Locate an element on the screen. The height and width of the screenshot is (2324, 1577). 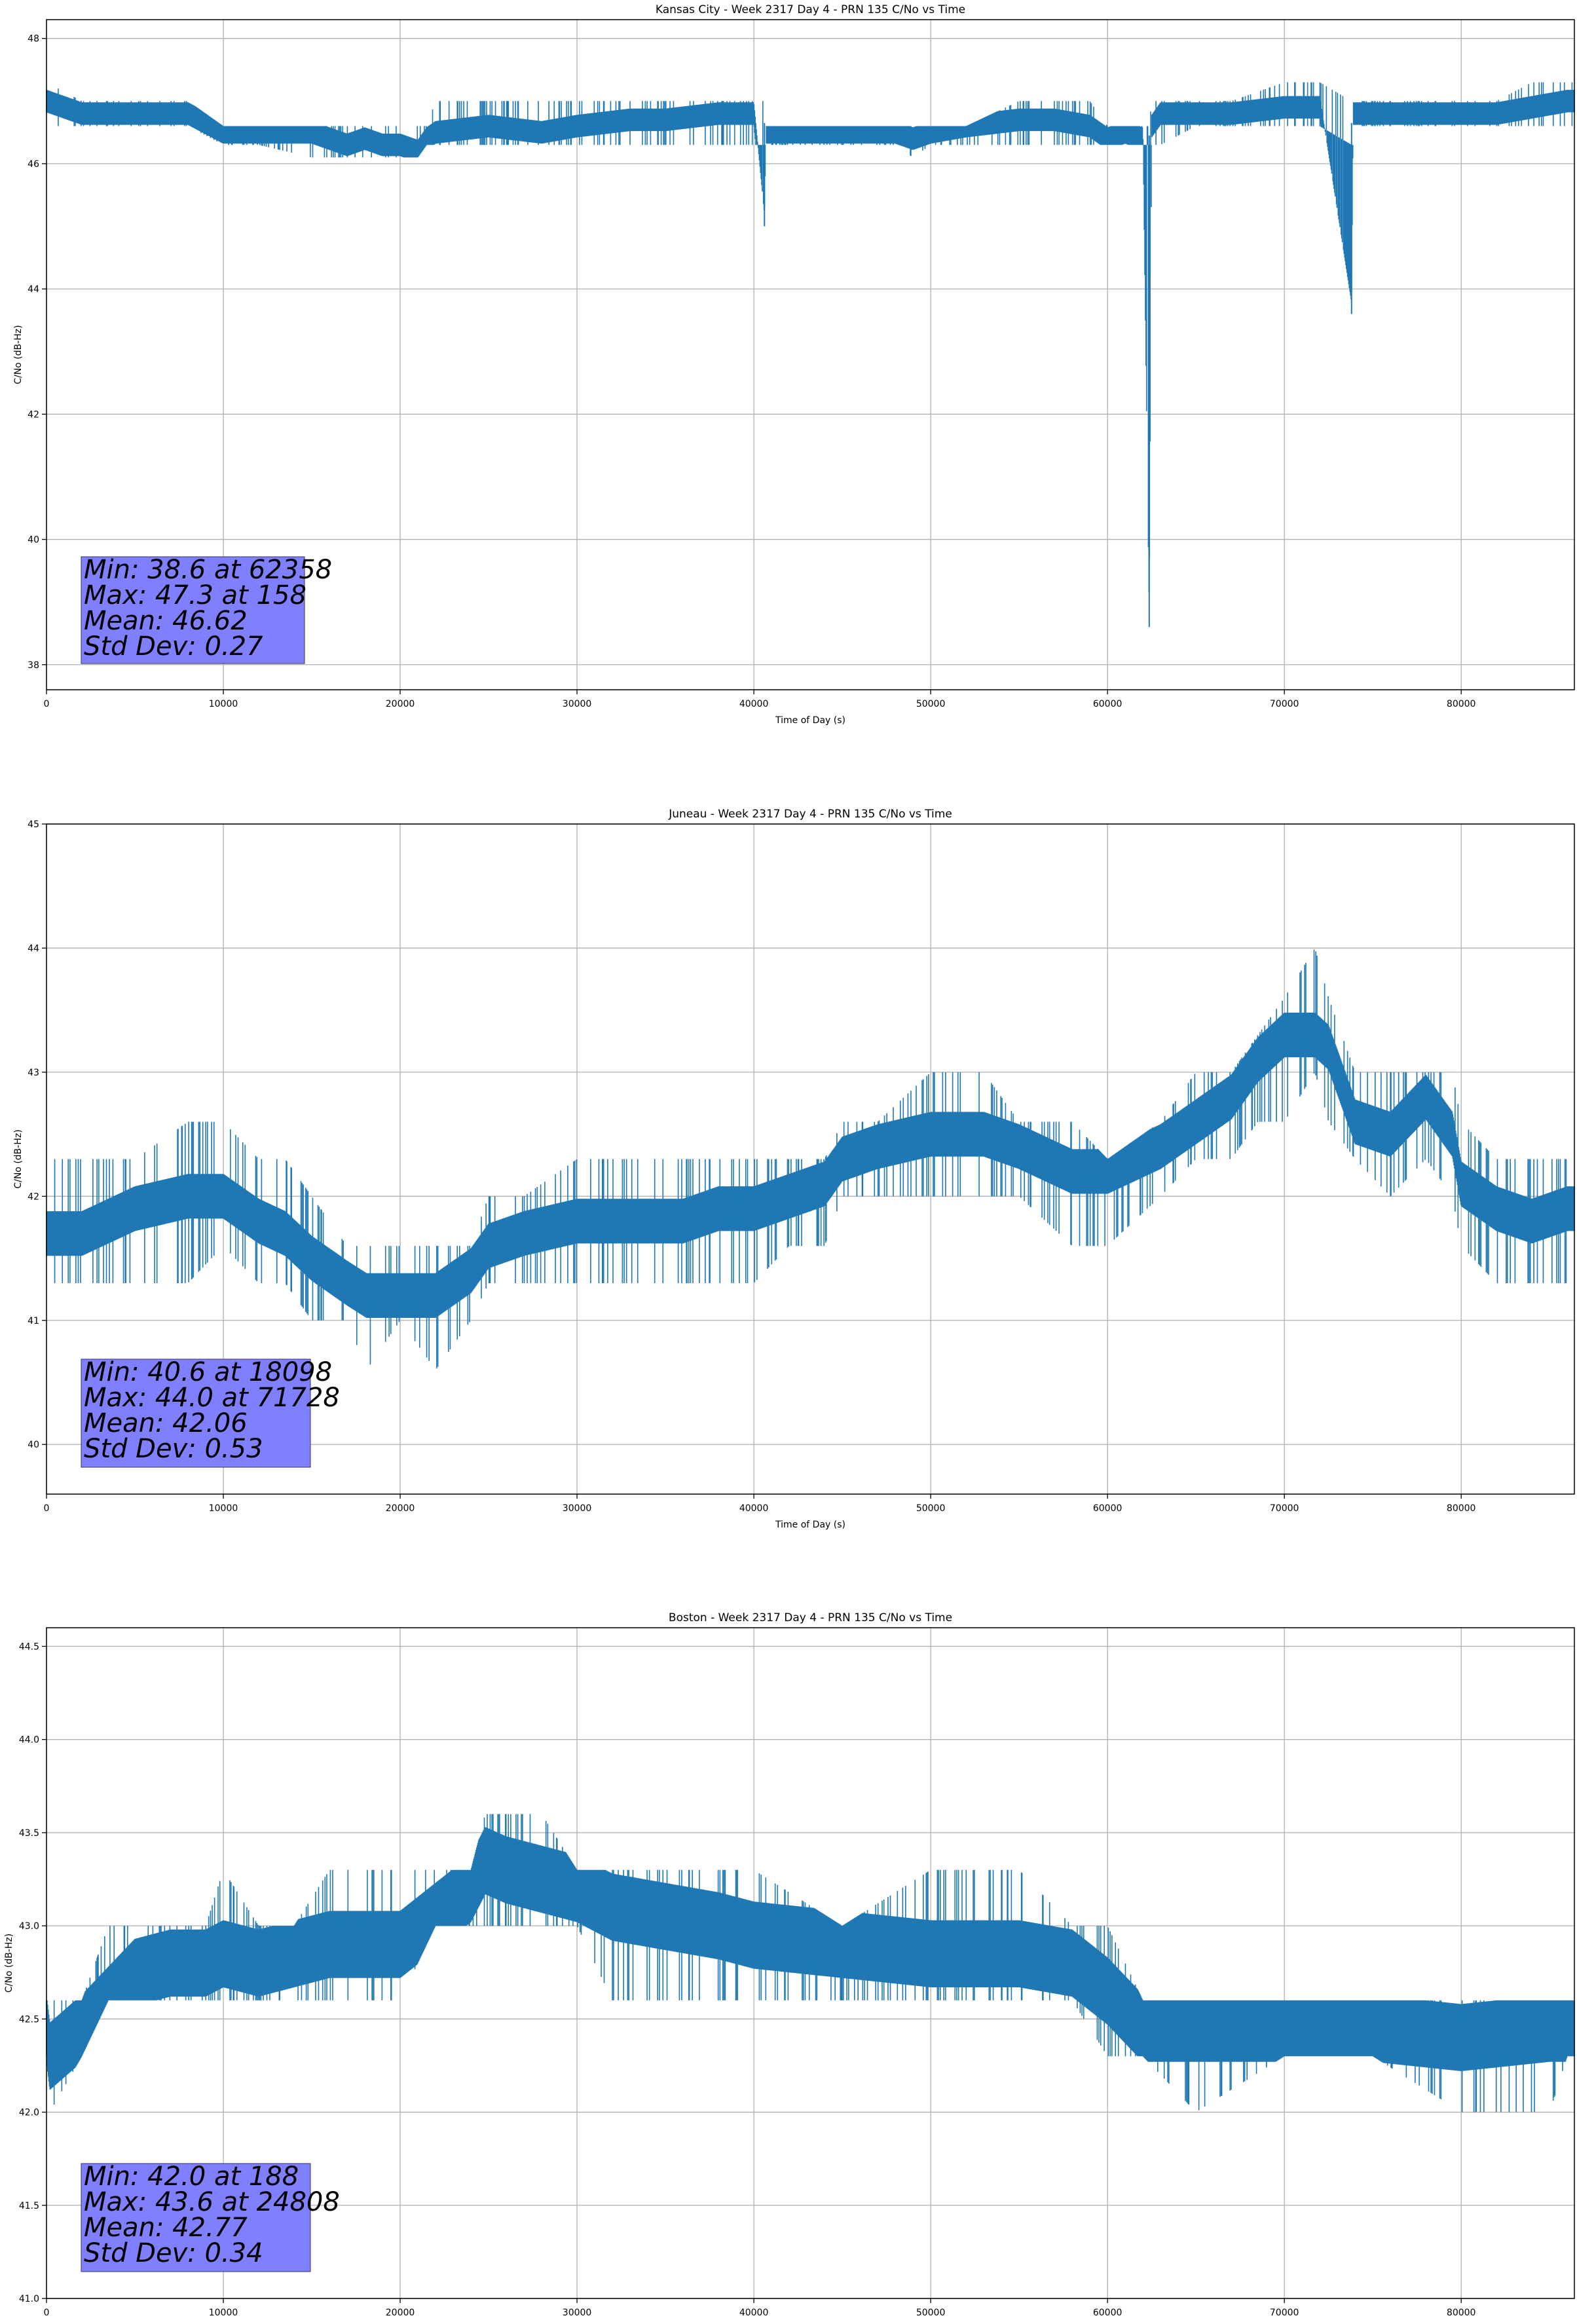
stats-line: Min: 38.6 at 62358 is located at coordinates (208, 570).